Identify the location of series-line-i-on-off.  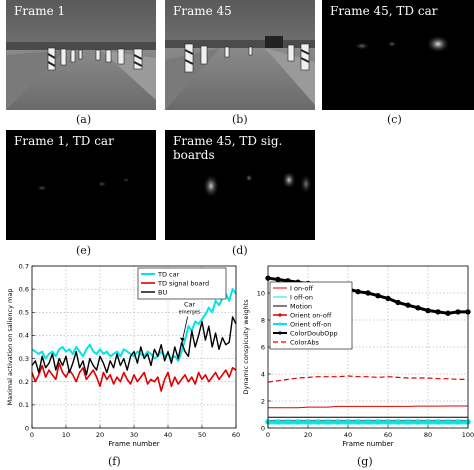
(368, 407).